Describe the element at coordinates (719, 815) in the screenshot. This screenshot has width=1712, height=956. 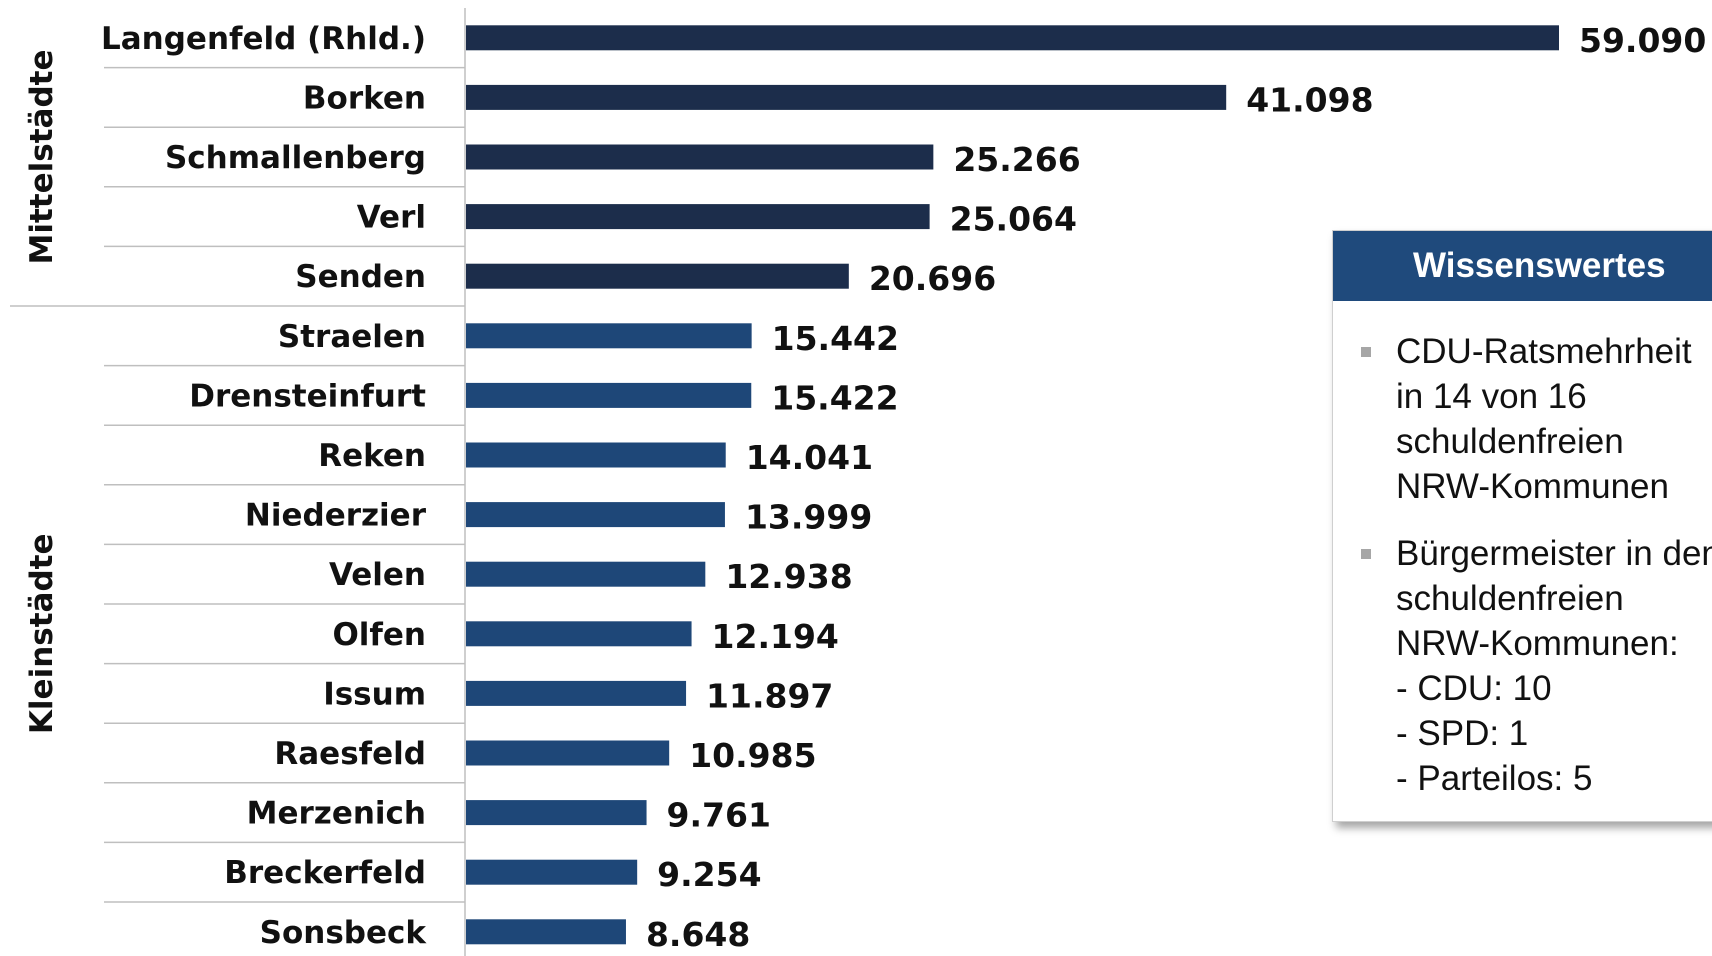
I see `data-label: 9.761` at that location.